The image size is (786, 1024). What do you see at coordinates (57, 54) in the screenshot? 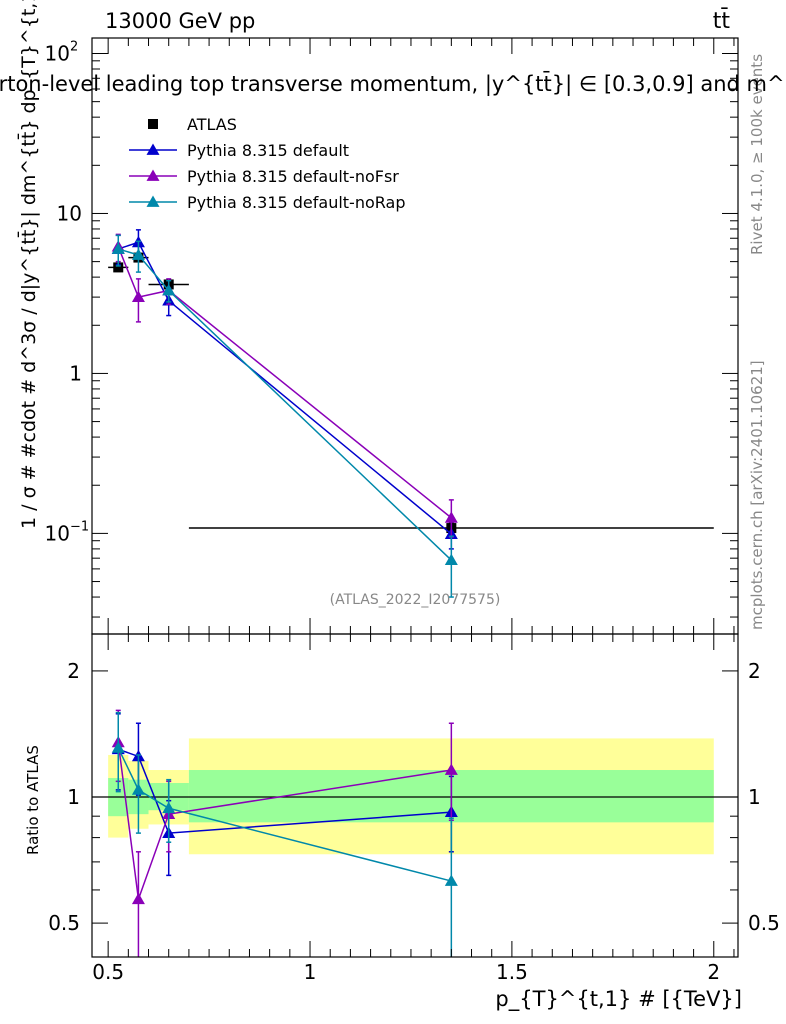
I see `main-ytick-label-3: 10` at bounding box center [57, 54].